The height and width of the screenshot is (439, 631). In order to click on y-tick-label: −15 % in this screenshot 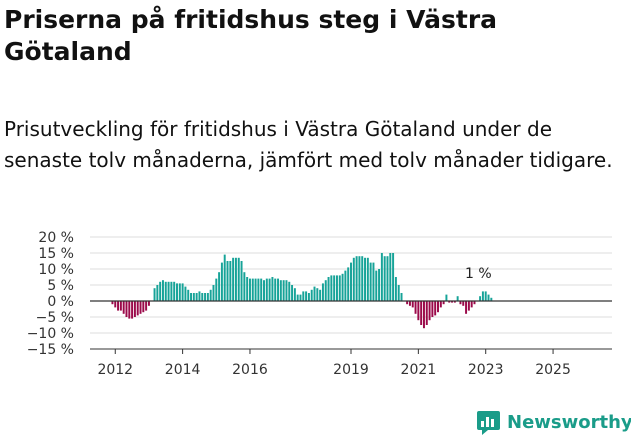, I will do `click(50, 350)`.